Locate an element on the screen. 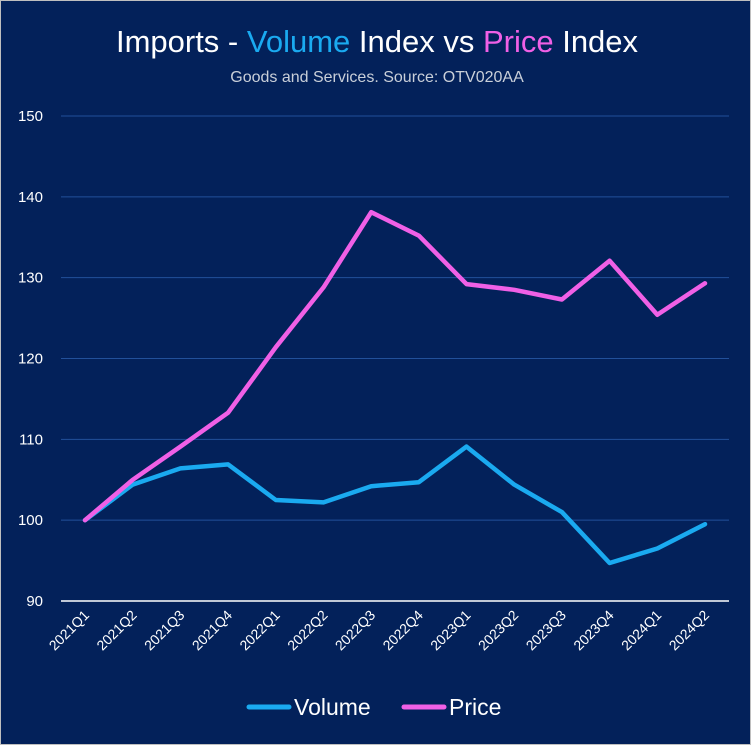 The width and height of the screenshot is (751, 745). x-tick-label: 2023Q1 is located at coordinates (450, 630).